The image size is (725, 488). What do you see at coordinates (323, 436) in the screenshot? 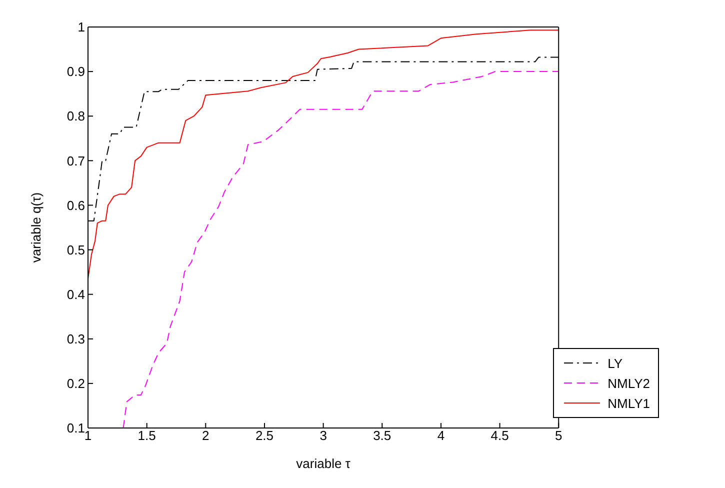
I see `x-tick-label: 3` at bounding box center [323, 436].